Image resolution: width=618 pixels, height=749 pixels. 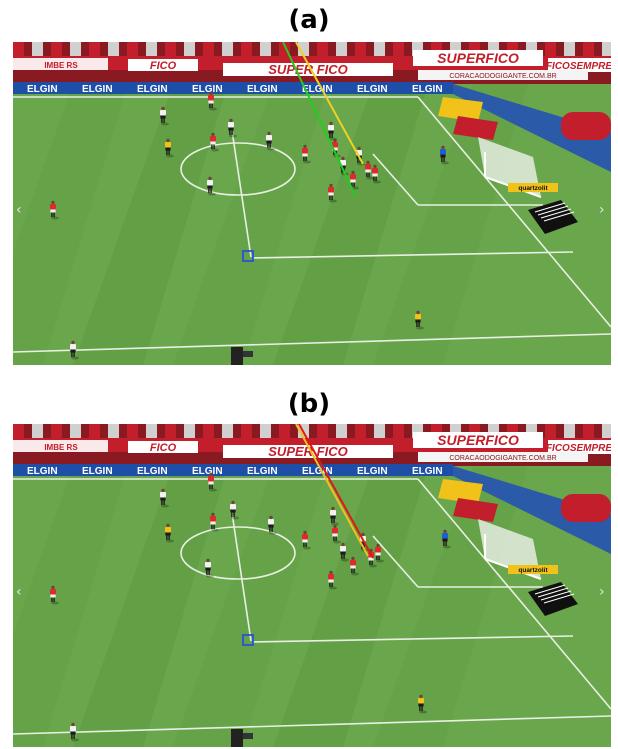 I want to click on offside-line-green, so click(x=319, y=120).